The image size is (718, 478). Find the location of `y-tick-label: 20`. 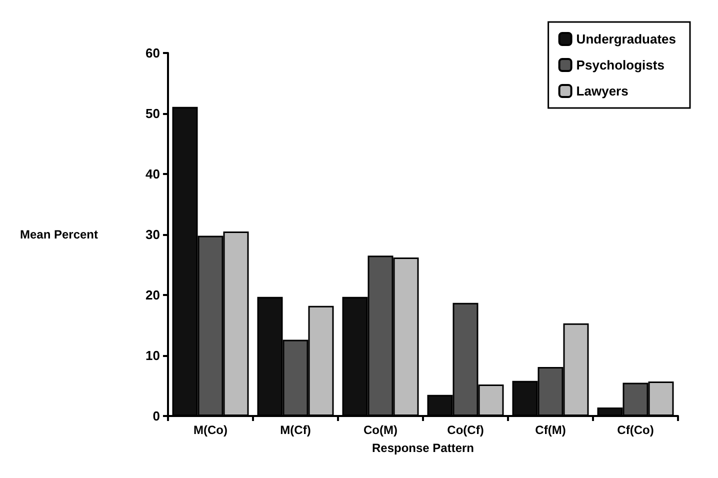

y-tick-label: 20 is located at coordinates (153, 295).